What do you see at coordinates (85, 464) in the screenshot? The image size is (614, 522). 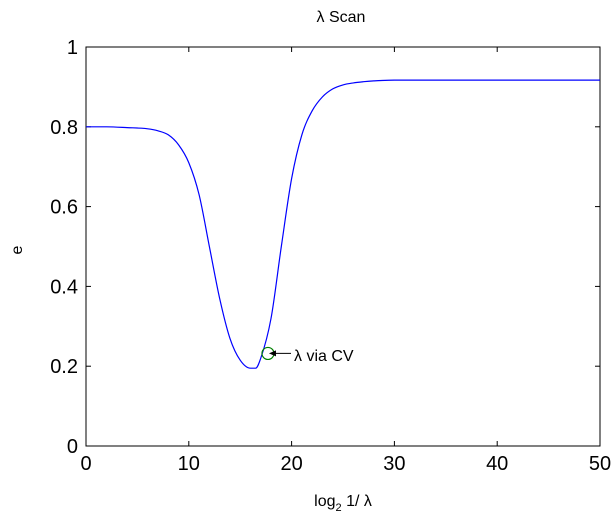 I see `x-tick-label: 0` at bounding box center [85, 464].